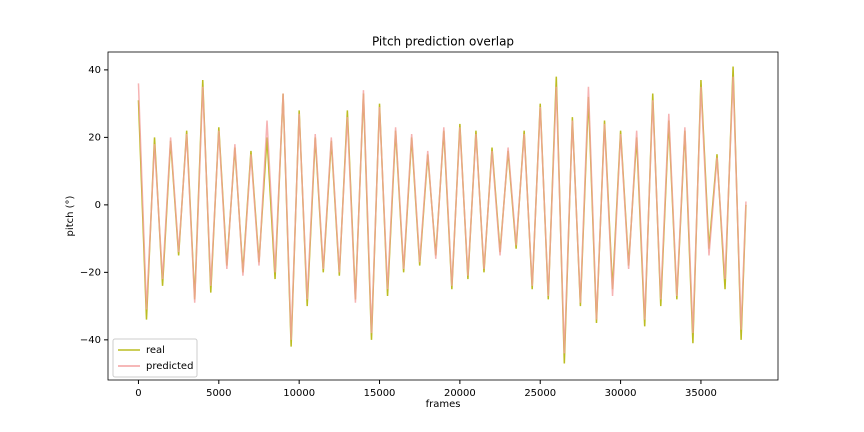 The width and height of the screenshot is (864, 432). Describe the element at coordinates (155, 358) in the screenshot. I see `legend-box` at that location.